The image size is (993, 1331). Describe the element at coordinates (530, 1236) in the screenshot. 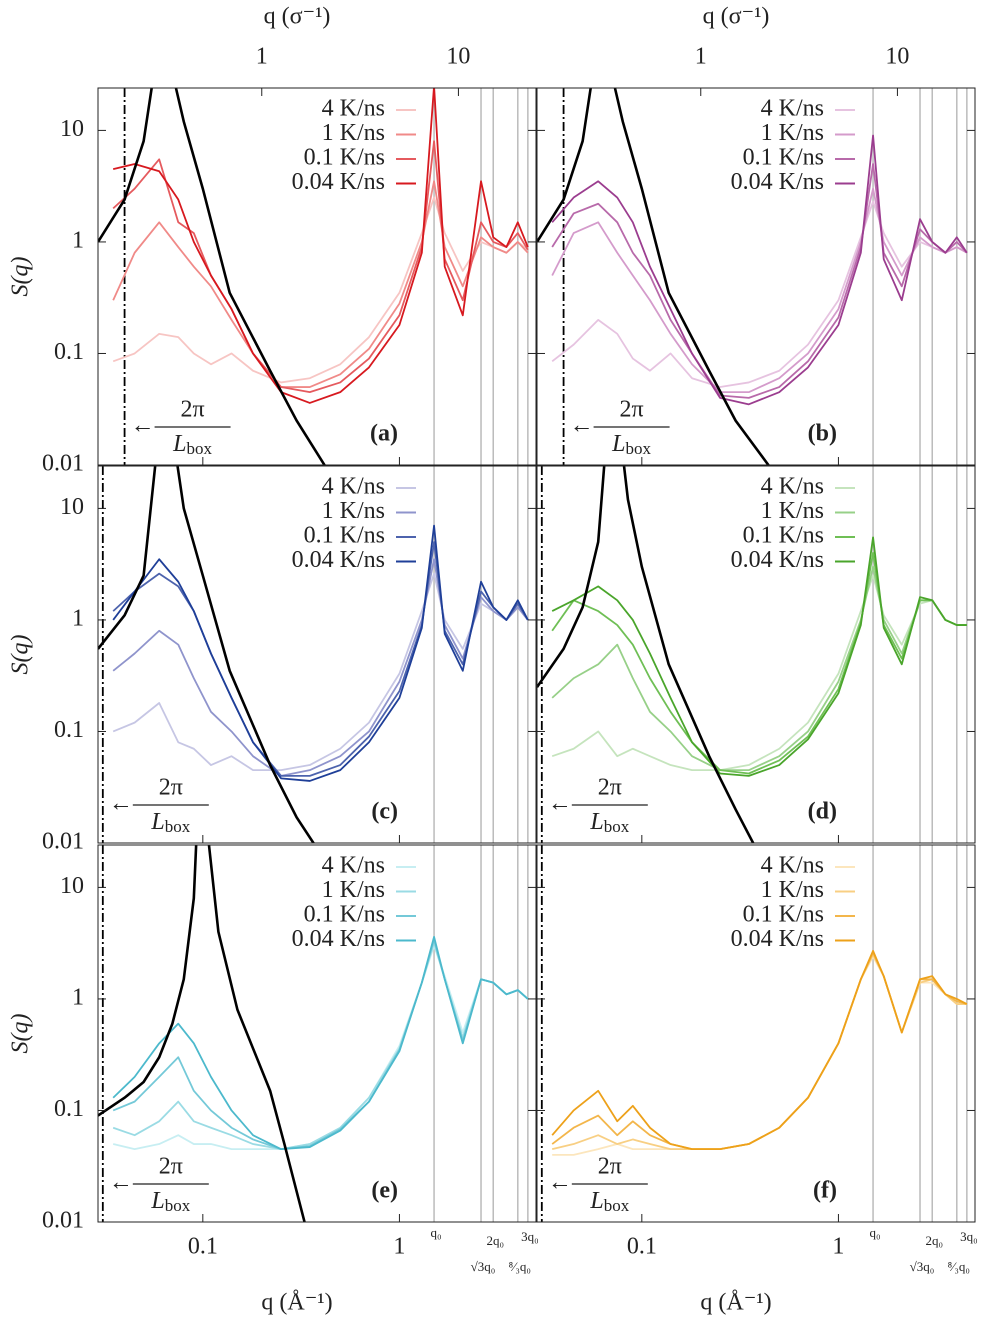

I see `reference-label: 3q₀` at that location.